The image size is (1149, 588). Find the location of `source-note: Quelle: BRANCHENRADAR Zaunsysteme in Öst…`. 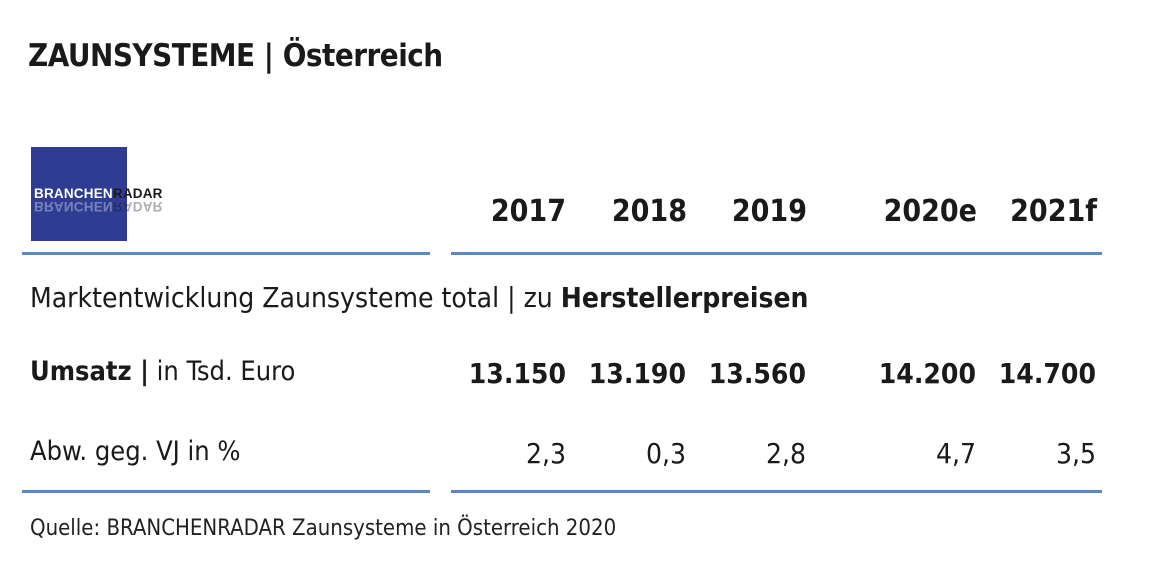

source-note: Quelle: BRANCHENRADAR Zaunsysteme in Öst… is located at coordinates (323, 528).